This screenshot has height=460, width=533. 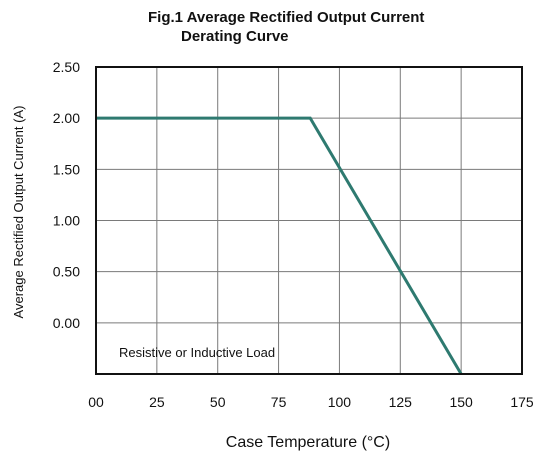 I want to click on x-tick-label: 150, so click(x=461, y=402).